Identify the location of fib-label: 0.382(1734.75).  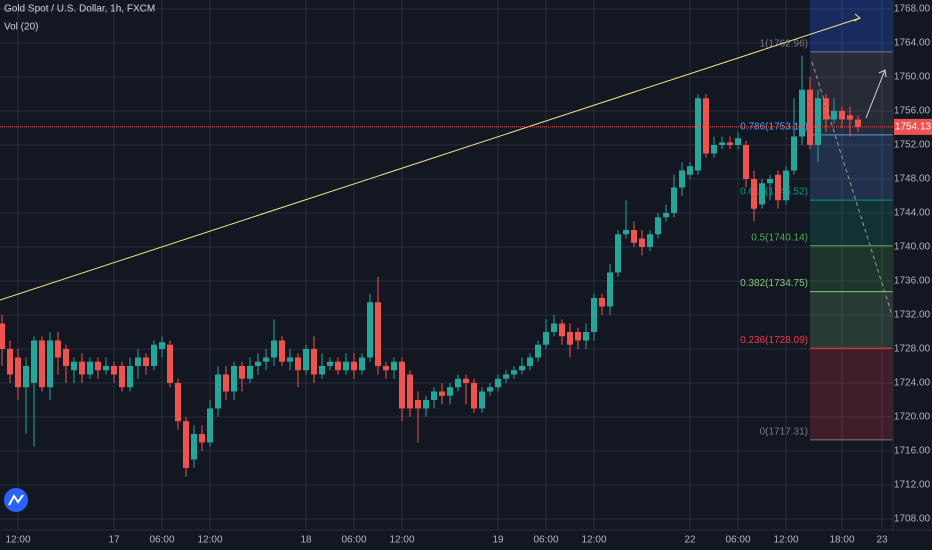
(774, 283).